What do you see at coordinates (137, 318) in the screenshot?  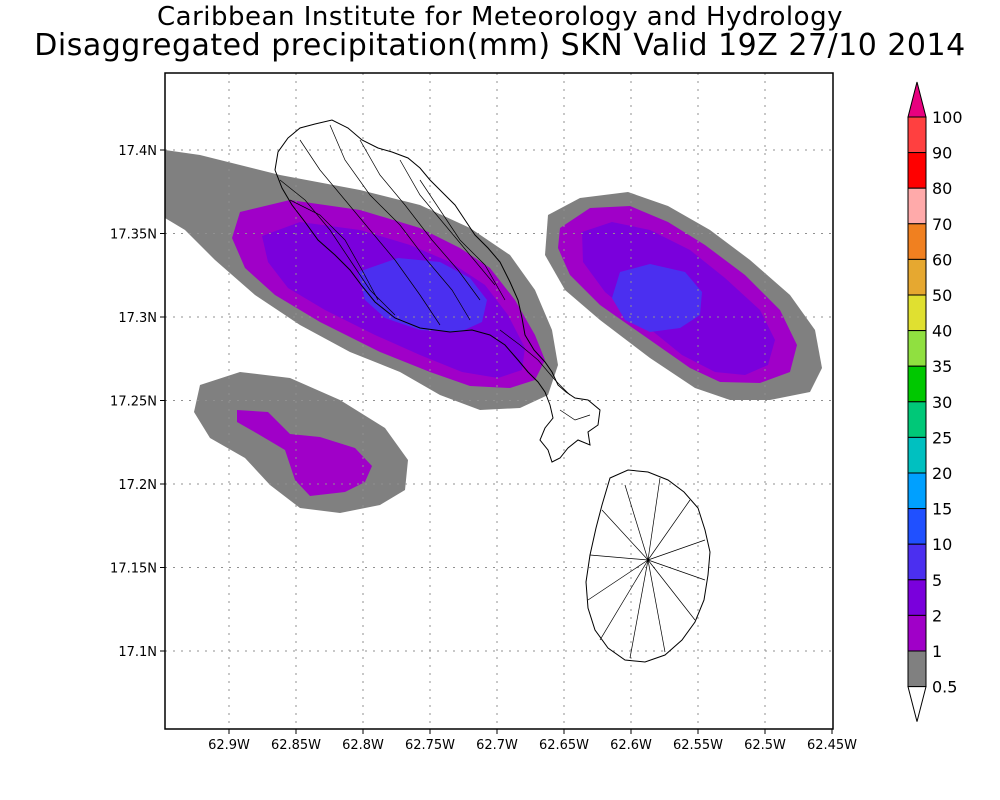 I see `lat-tick-label: 17.3N` at bounding box center [137, 318].